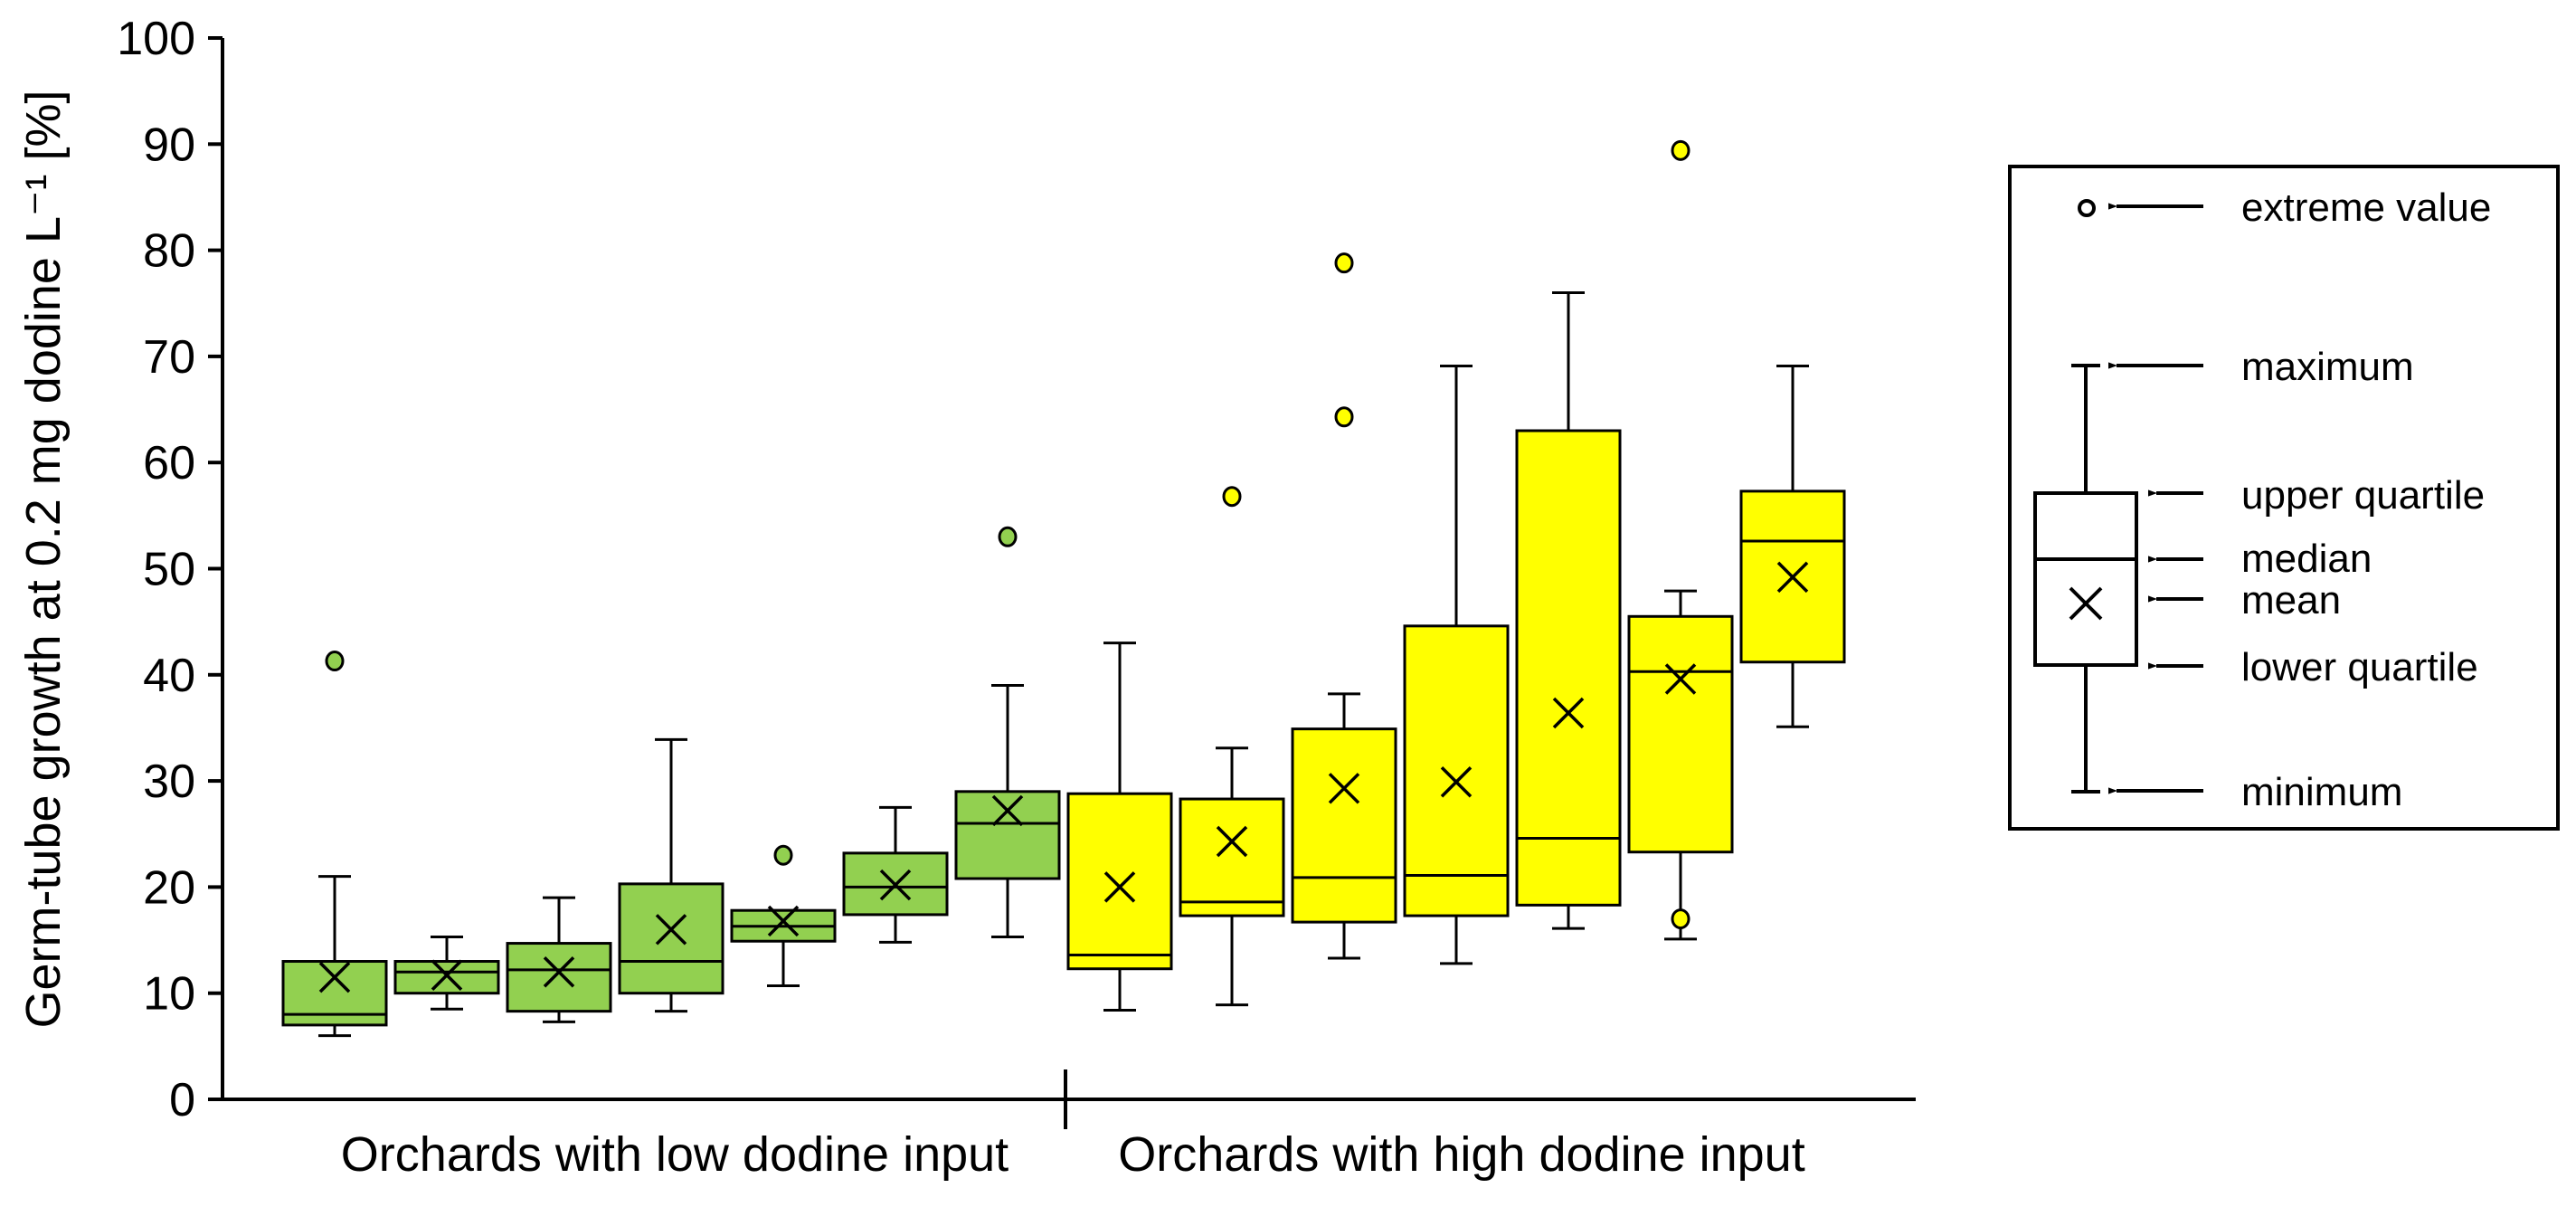 The image size is (2576, 1207). What do you see at coordinates (169, 570) in the screenshot?
I see `y-tick-label: 50` at bounding box center [169, 570].